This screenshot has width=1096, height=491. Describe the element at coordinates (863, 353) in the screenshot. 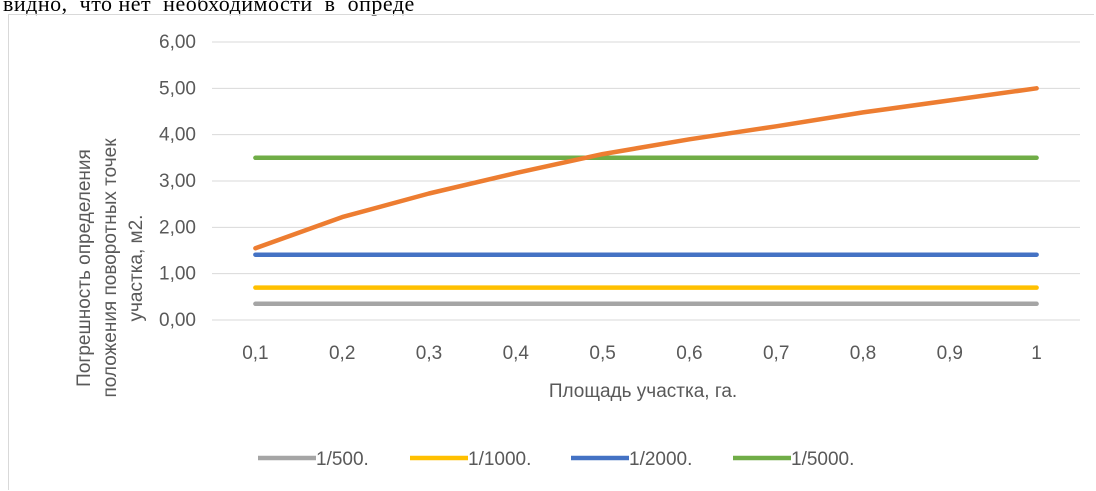

I see `x-tick-label: 0,8` at that location.